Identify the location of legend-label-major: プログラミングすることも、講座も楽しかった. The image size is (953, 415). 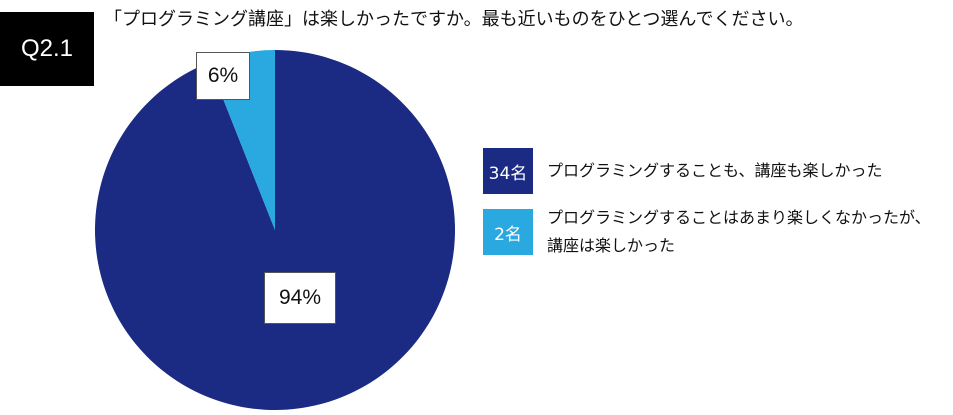
(715, 171).